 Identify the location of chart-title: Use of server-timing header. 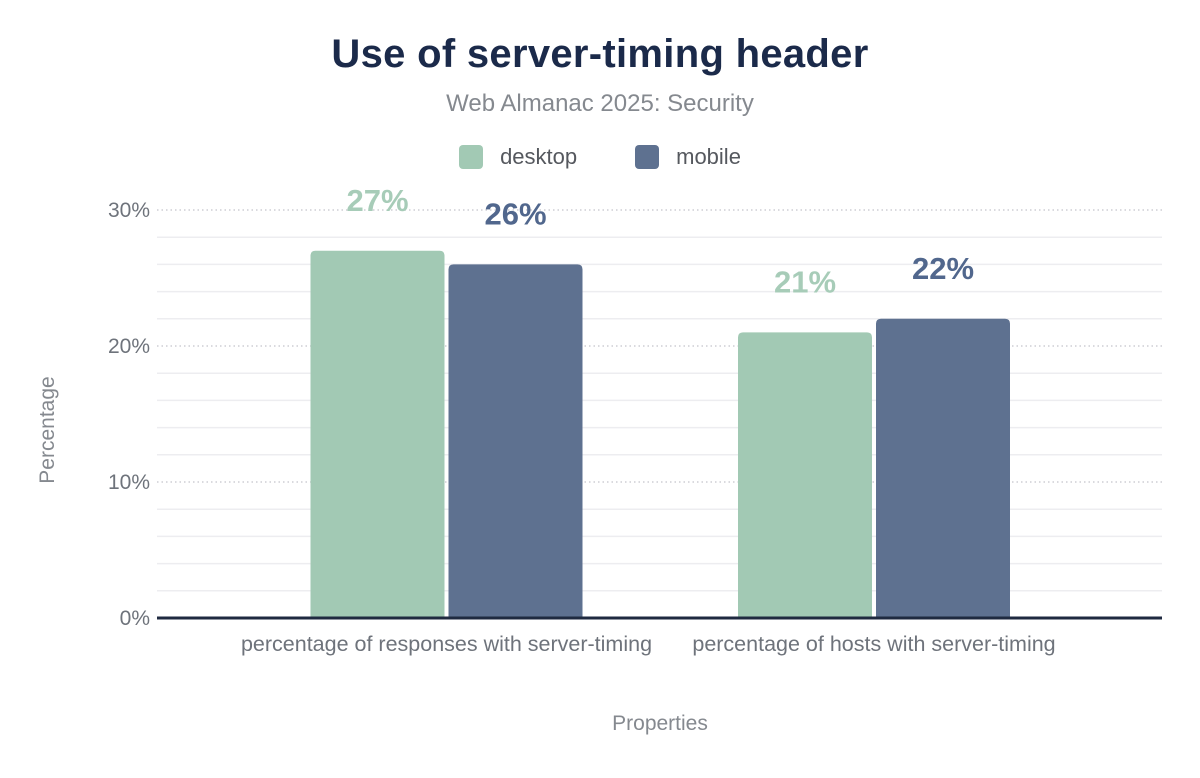
(600, 54).